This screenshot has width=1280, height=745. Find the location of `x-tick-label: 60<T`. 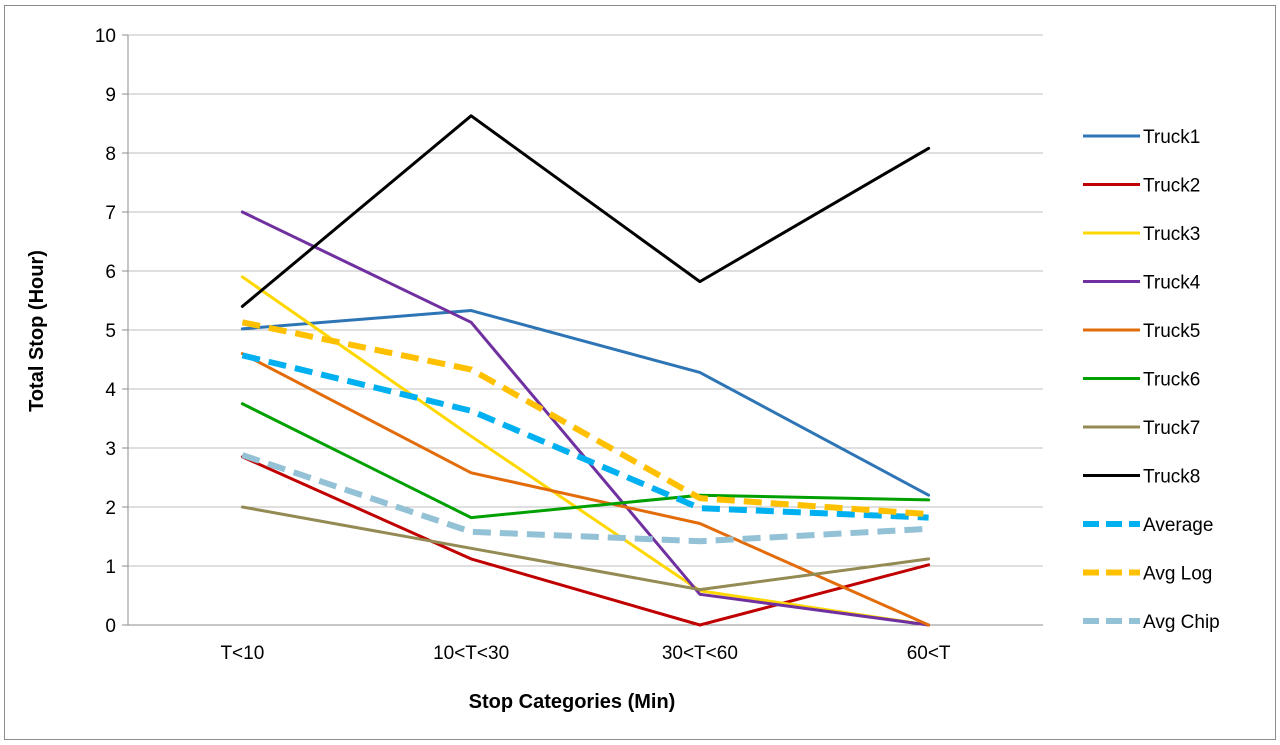

x-tick-label: 60<T is located at coordinates (929, 653).